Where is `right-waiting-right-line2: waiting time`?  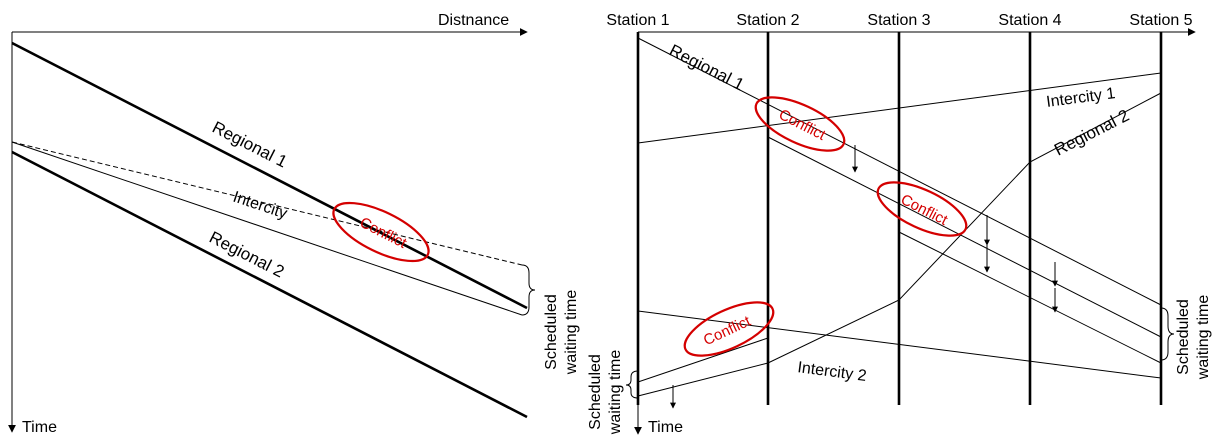
right-waiting-right-line2: waiting time is located at coordinates (1203, 338).